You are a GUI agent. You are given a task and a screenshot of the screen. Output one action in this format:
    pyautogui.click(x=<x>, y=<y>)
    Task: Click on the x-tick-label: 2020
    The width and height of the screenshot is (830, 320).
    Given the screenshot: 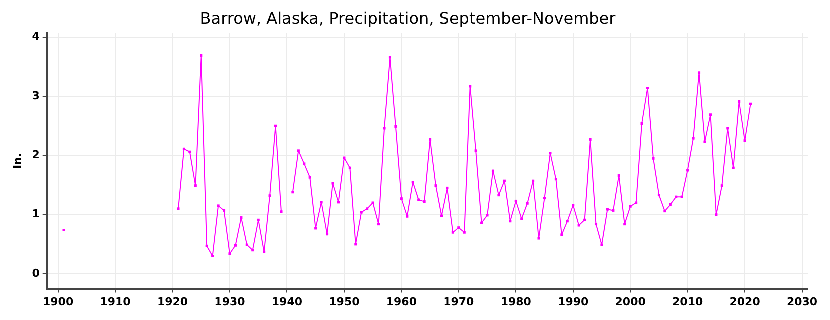 What is the action you would take?
    pyautogui.click(x=745, y=301)
    